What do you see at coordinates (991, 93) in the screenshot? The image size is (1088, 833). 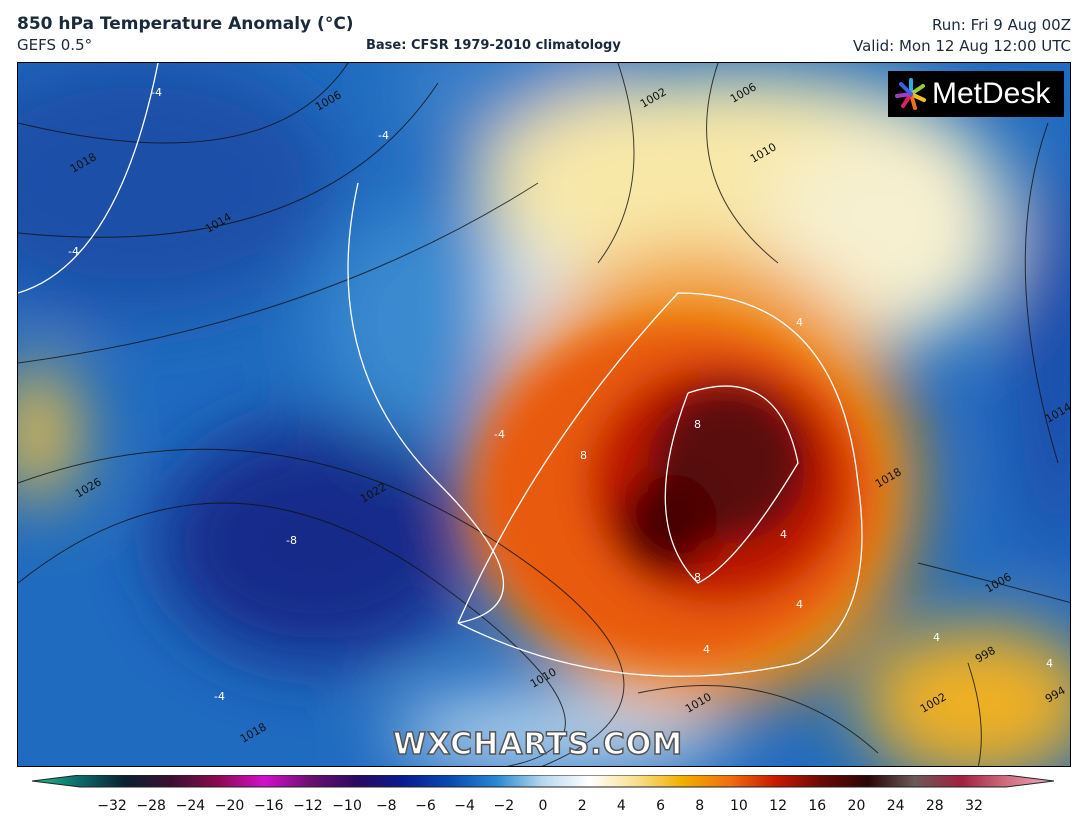 I see `logo-text: MetDesk` at bounding box center [991, 93].